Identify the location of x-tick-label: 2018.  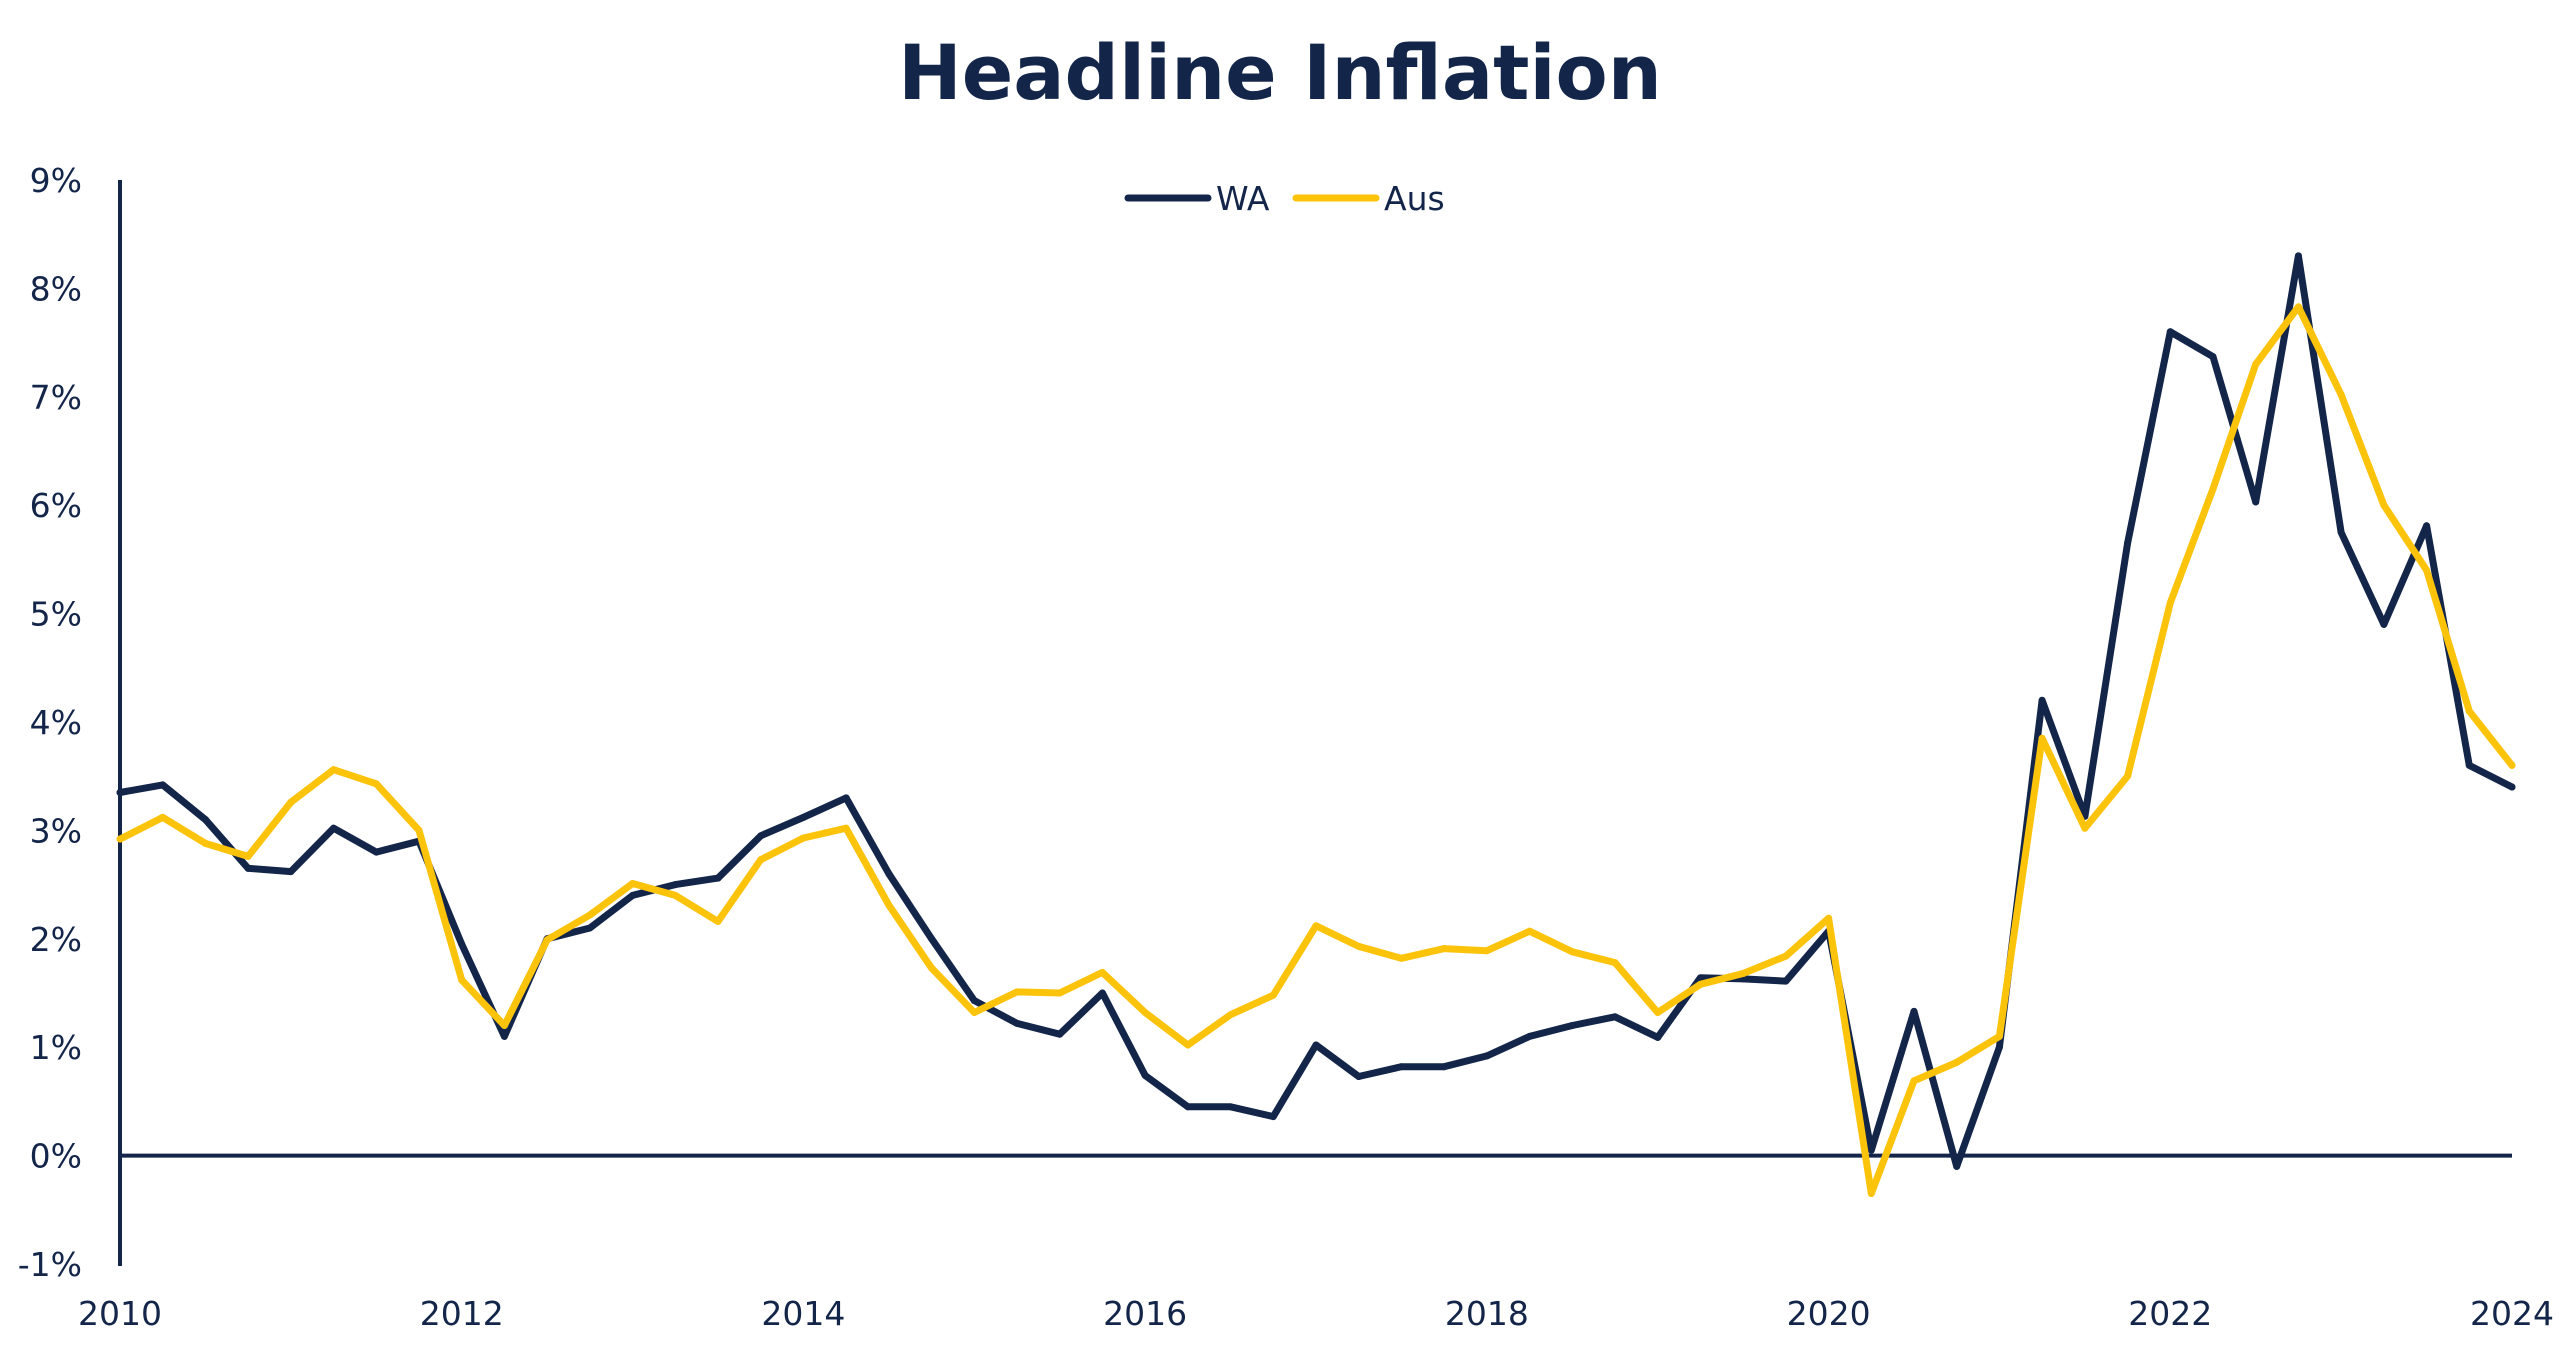
(1487, 1313).